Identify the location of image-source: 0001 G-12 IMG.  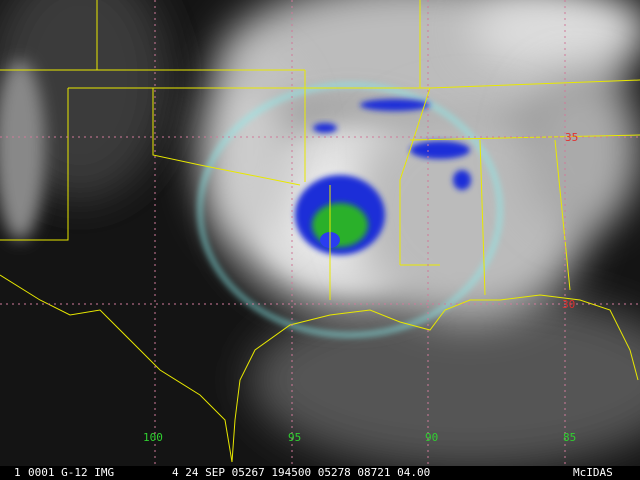
(71, 472).